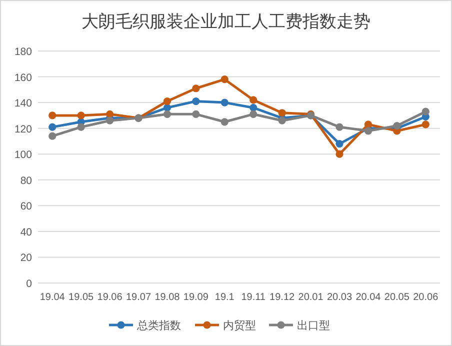 The height and width of the screenshot is (346, 452). Describe the element at coordinates (167, 297) in the screenshot. I see `x-tick-label: 19.08` at that location.